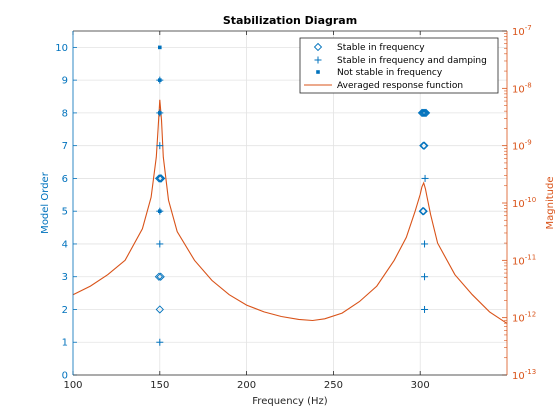 This screenshot has width=560, height=420. Describe the element at coordinates (246, 385) in the screenshot. I see `x-tick-label: 200` at that location.